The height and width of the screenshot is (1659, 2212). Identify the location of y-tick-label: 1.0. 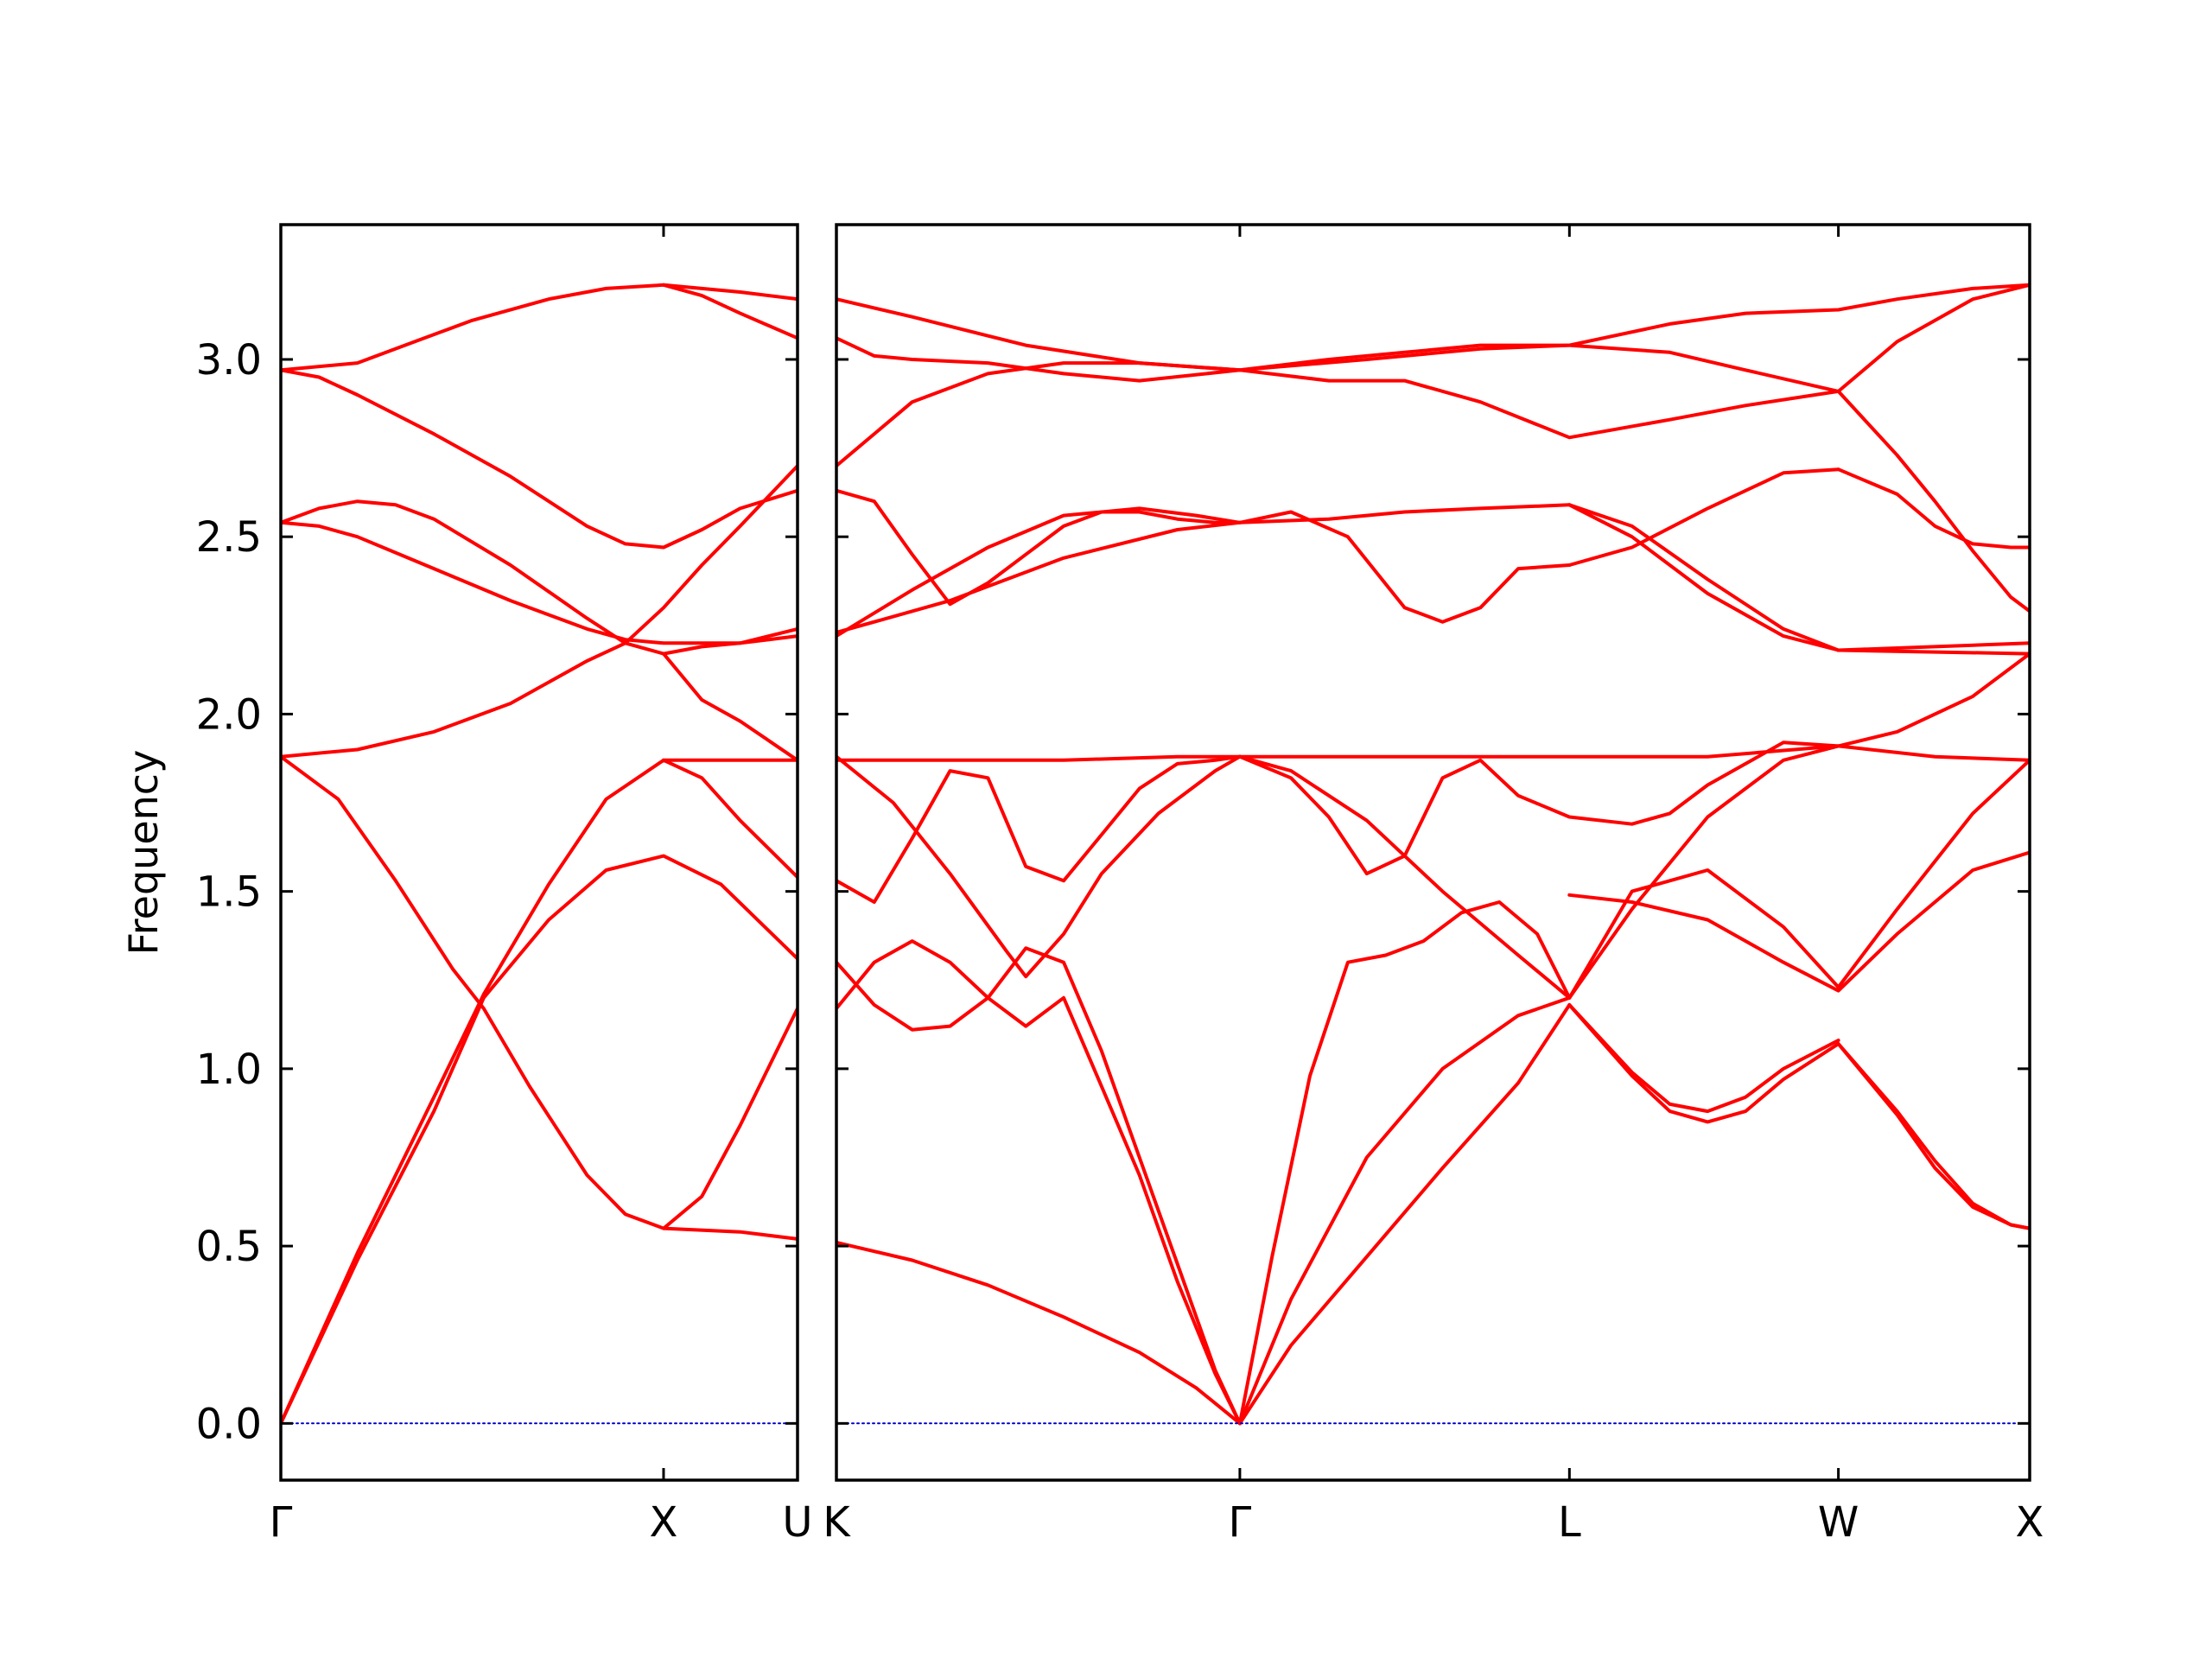
(229, 1070).